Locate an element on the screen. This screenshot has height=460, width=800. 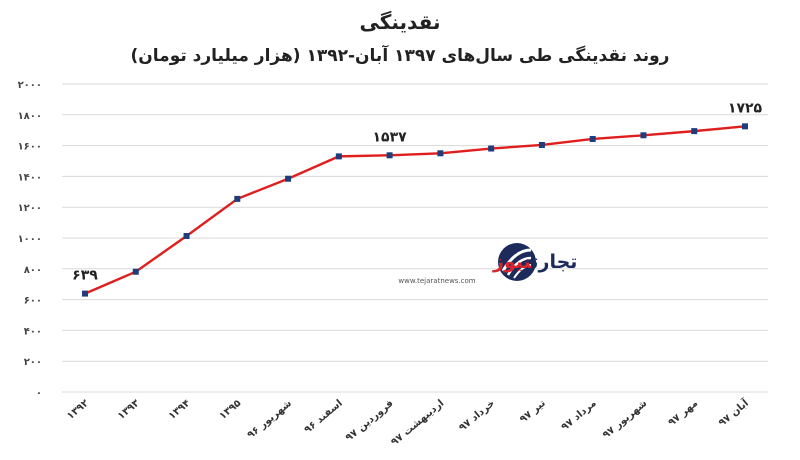
x-tick-label: مهر ۹۷ is located at coordinates (683, 413).